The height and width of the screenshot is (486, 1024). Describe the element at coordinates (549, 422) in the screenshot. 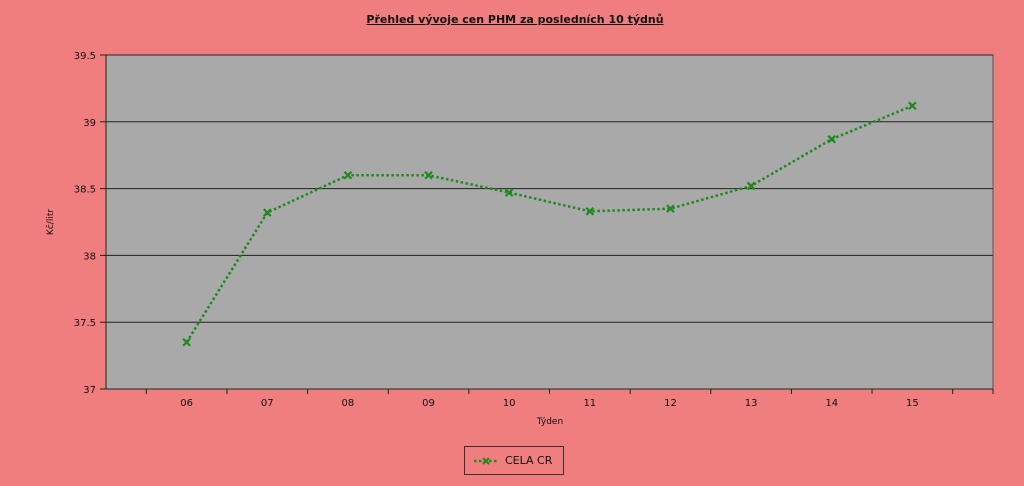

I see `x-axis-label: Týden` at that location.